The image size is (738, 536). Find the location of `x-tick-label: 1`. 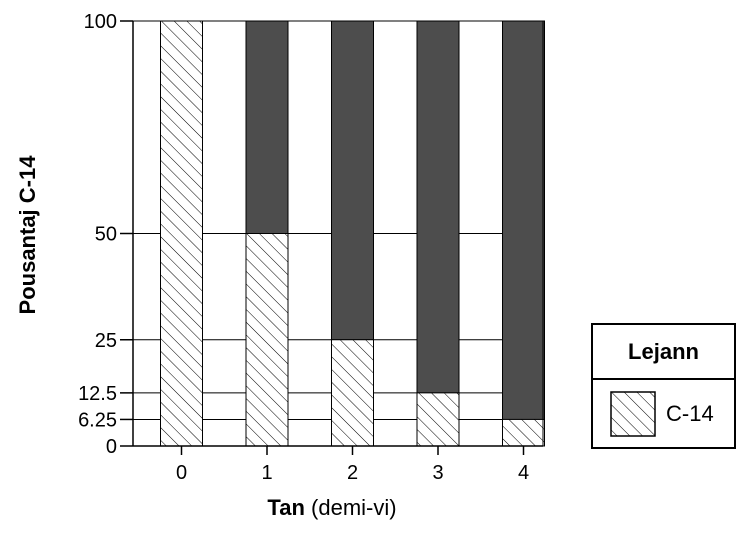

x-tick-label: 1 is located at coordinates (266, 473).